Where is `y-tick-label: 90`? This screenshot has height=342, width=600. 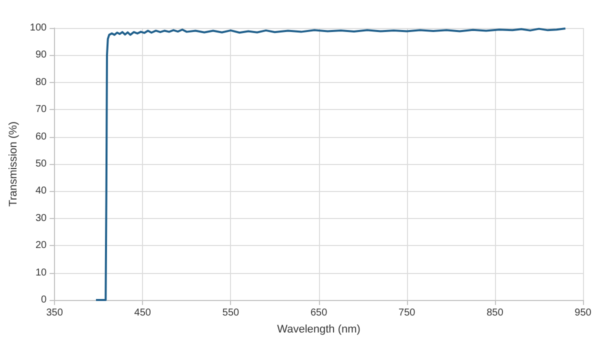 y-tick-label: 90 is located at coordinates (41, 55).